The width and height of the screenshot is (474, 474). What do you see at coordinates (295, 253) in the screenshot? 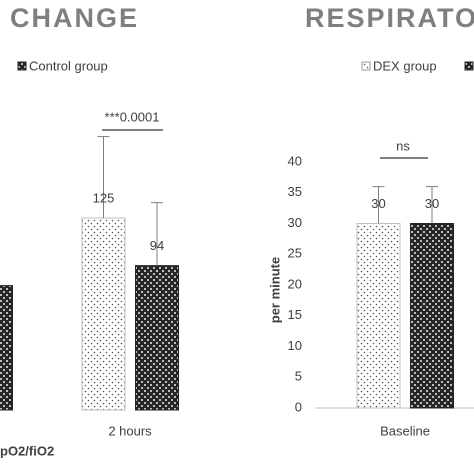
I see `y-tick-label: 25` at bounding box center [295, 253].